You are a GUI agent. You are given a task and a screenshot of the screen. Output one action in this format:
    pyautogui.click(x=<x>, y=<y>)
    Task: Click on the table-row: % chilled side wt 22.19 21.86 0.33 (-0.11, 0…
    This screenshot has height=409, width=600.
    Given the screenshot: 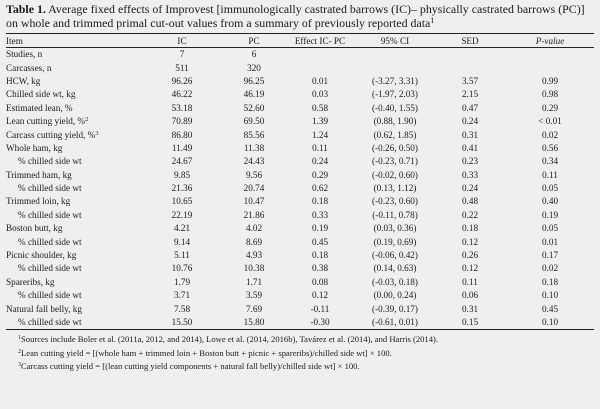 What is the action you would take?
    pyautogui.click(x=300, y=215)
    